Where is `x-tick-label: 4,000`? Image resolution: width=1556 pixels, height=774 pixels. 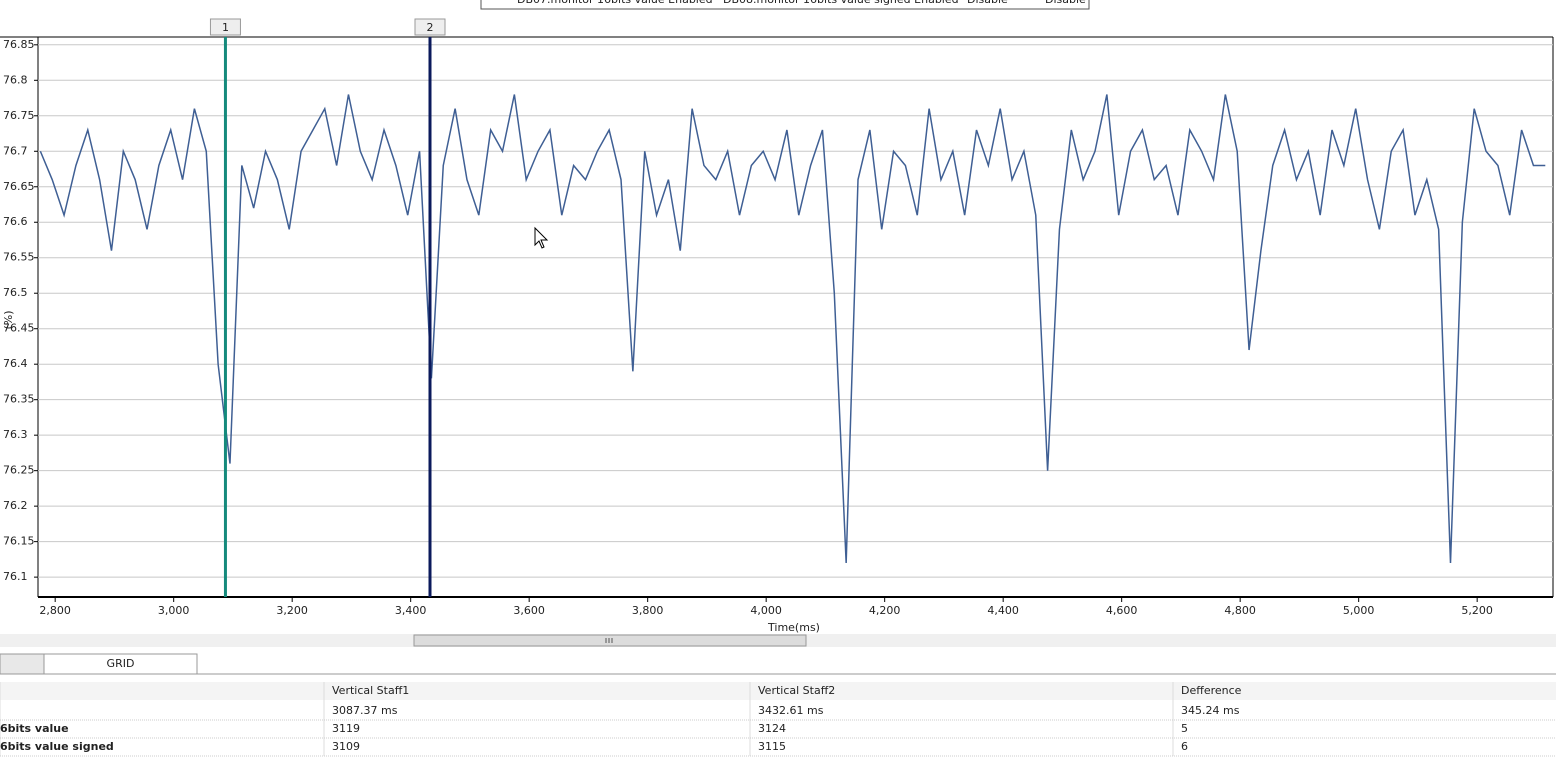
x-tick-label: 4,000 is located at coordinates (766, 610).